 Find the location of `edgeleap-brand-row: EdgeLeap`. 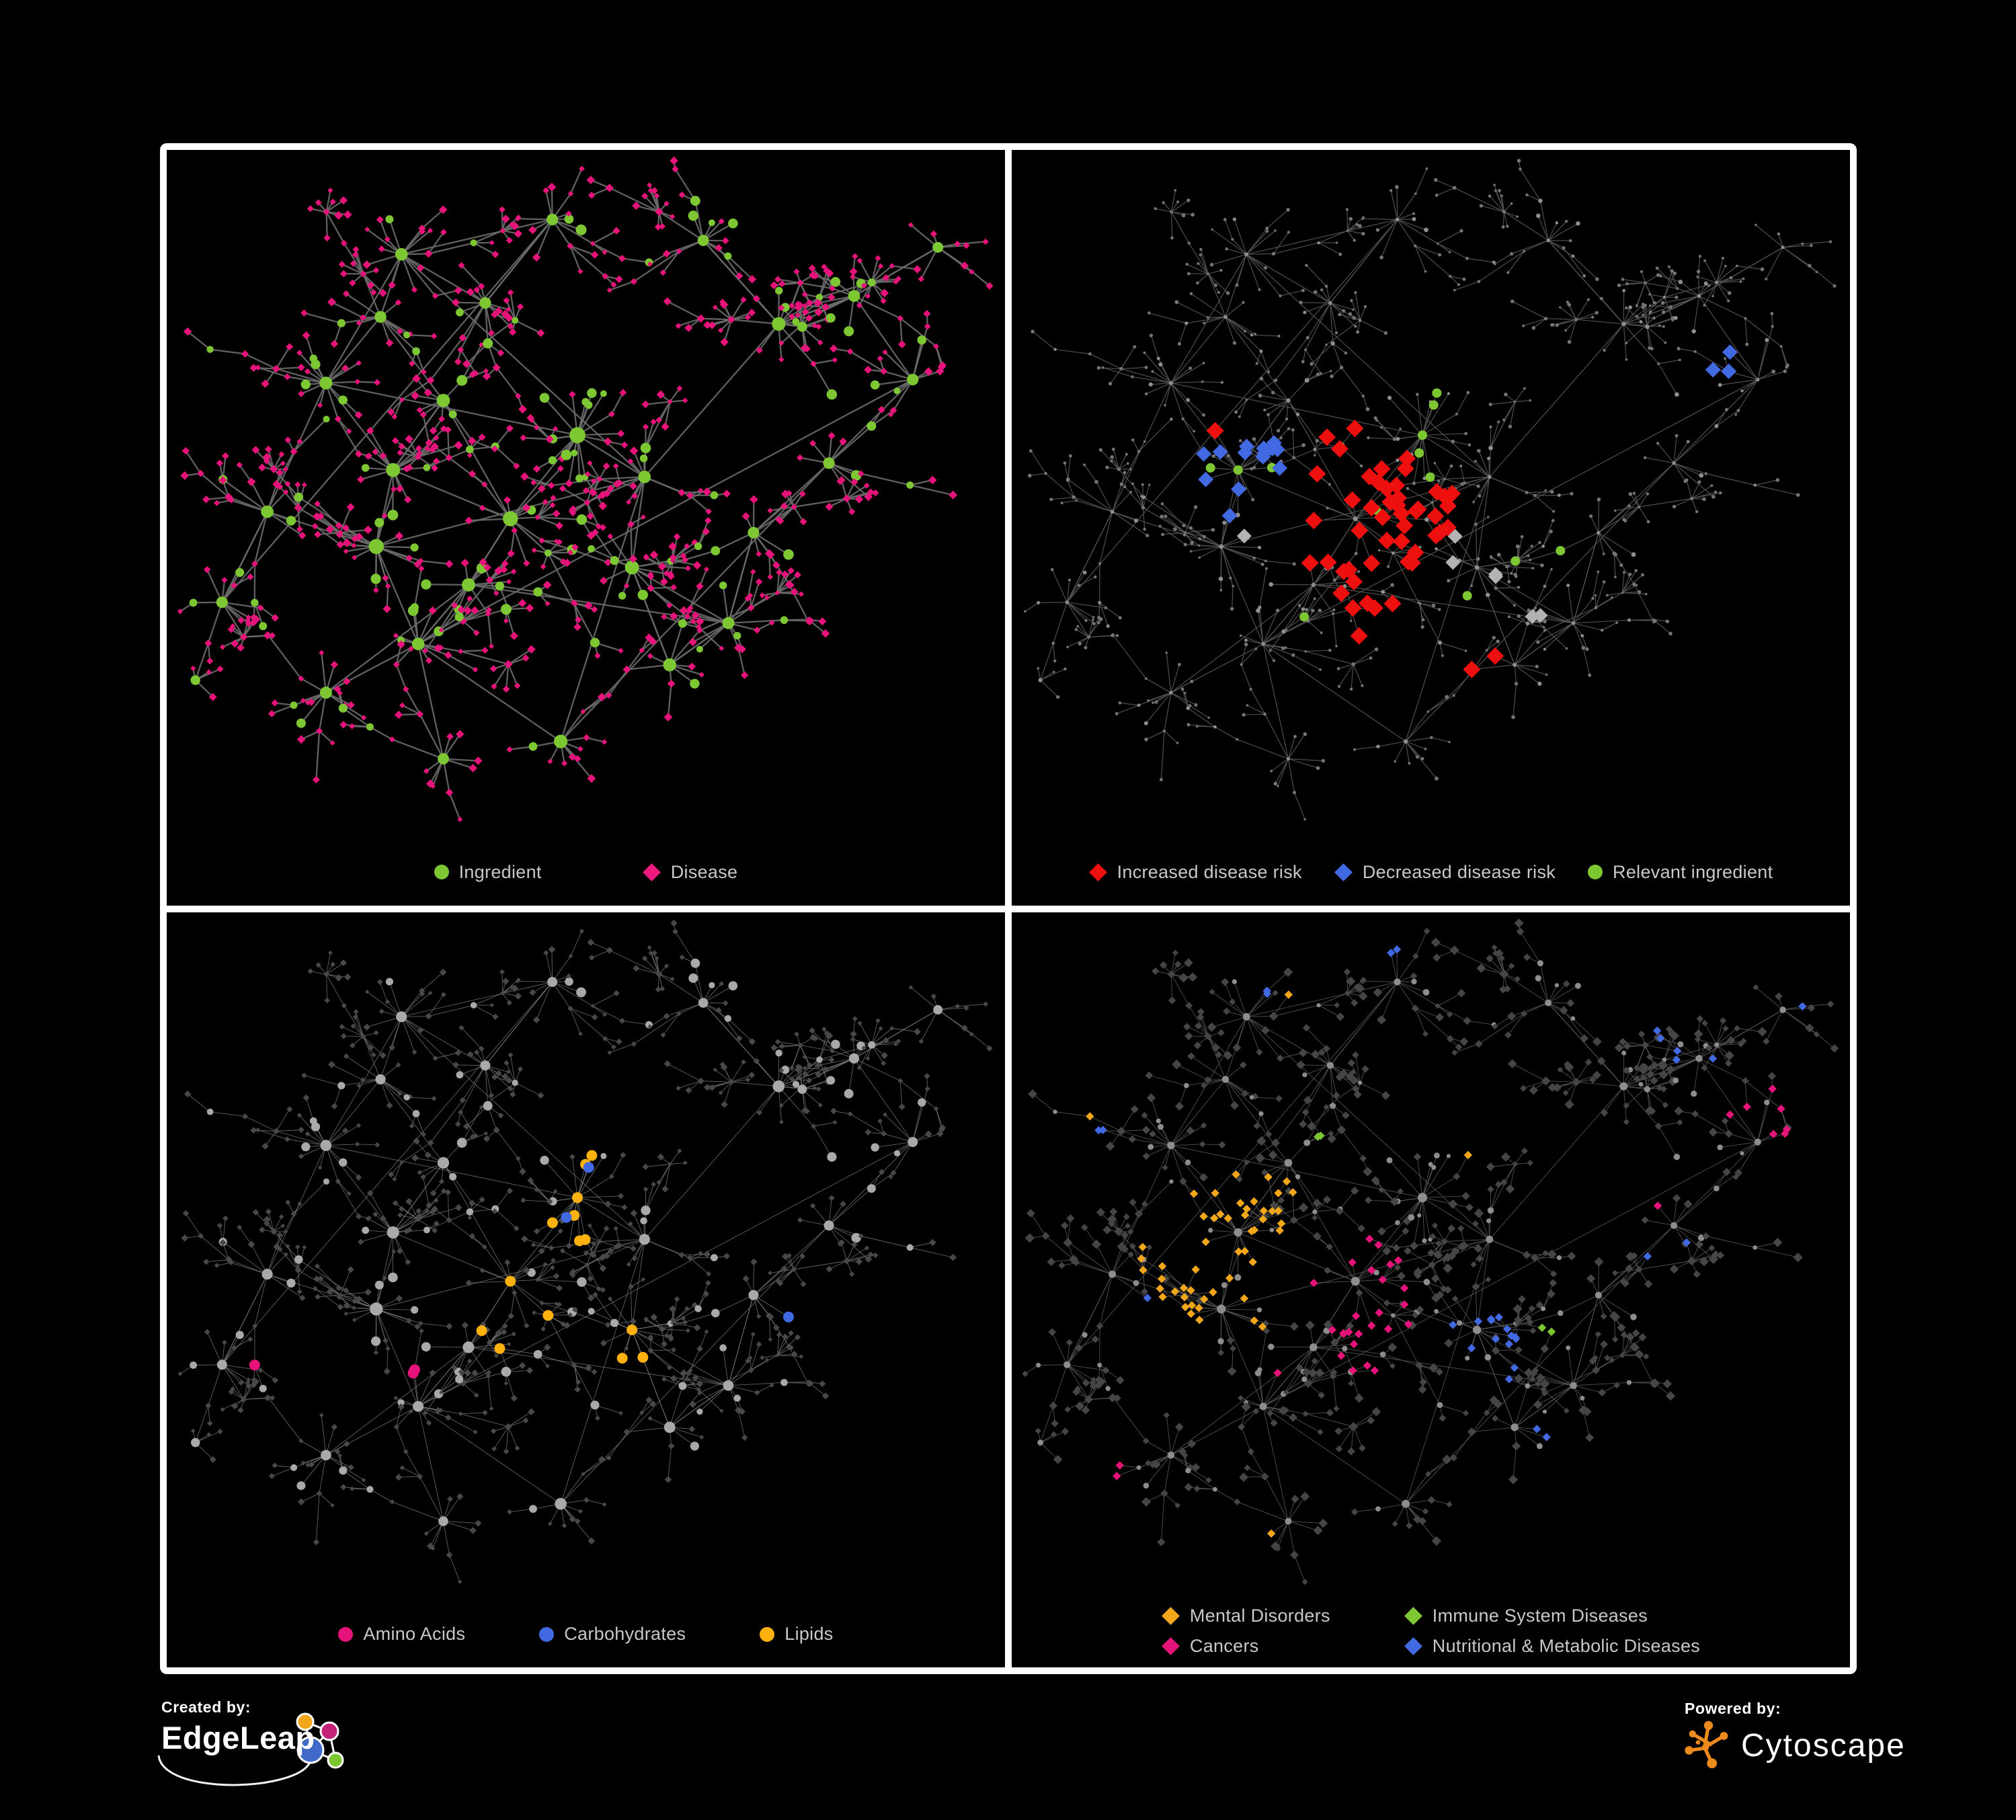

edgeleap-brand-row: EdgeLeap is located at coordinates (303, 1749).